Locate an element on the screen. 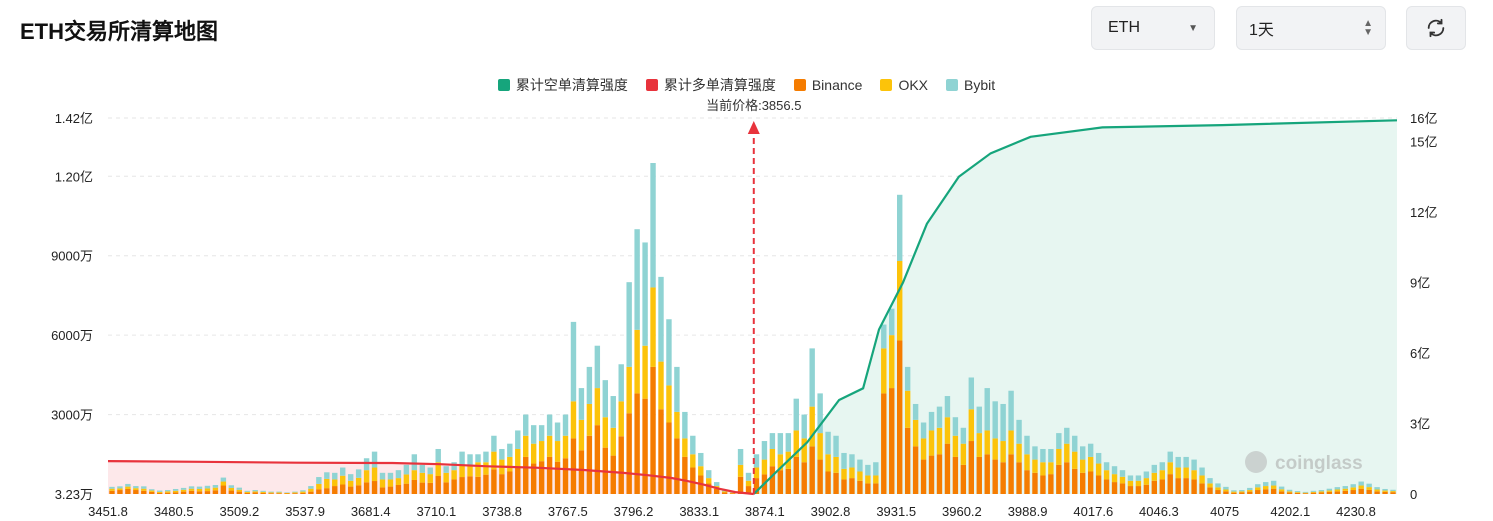  legend-item: 累计多单清算强度 is located at coordinates (710, 85).